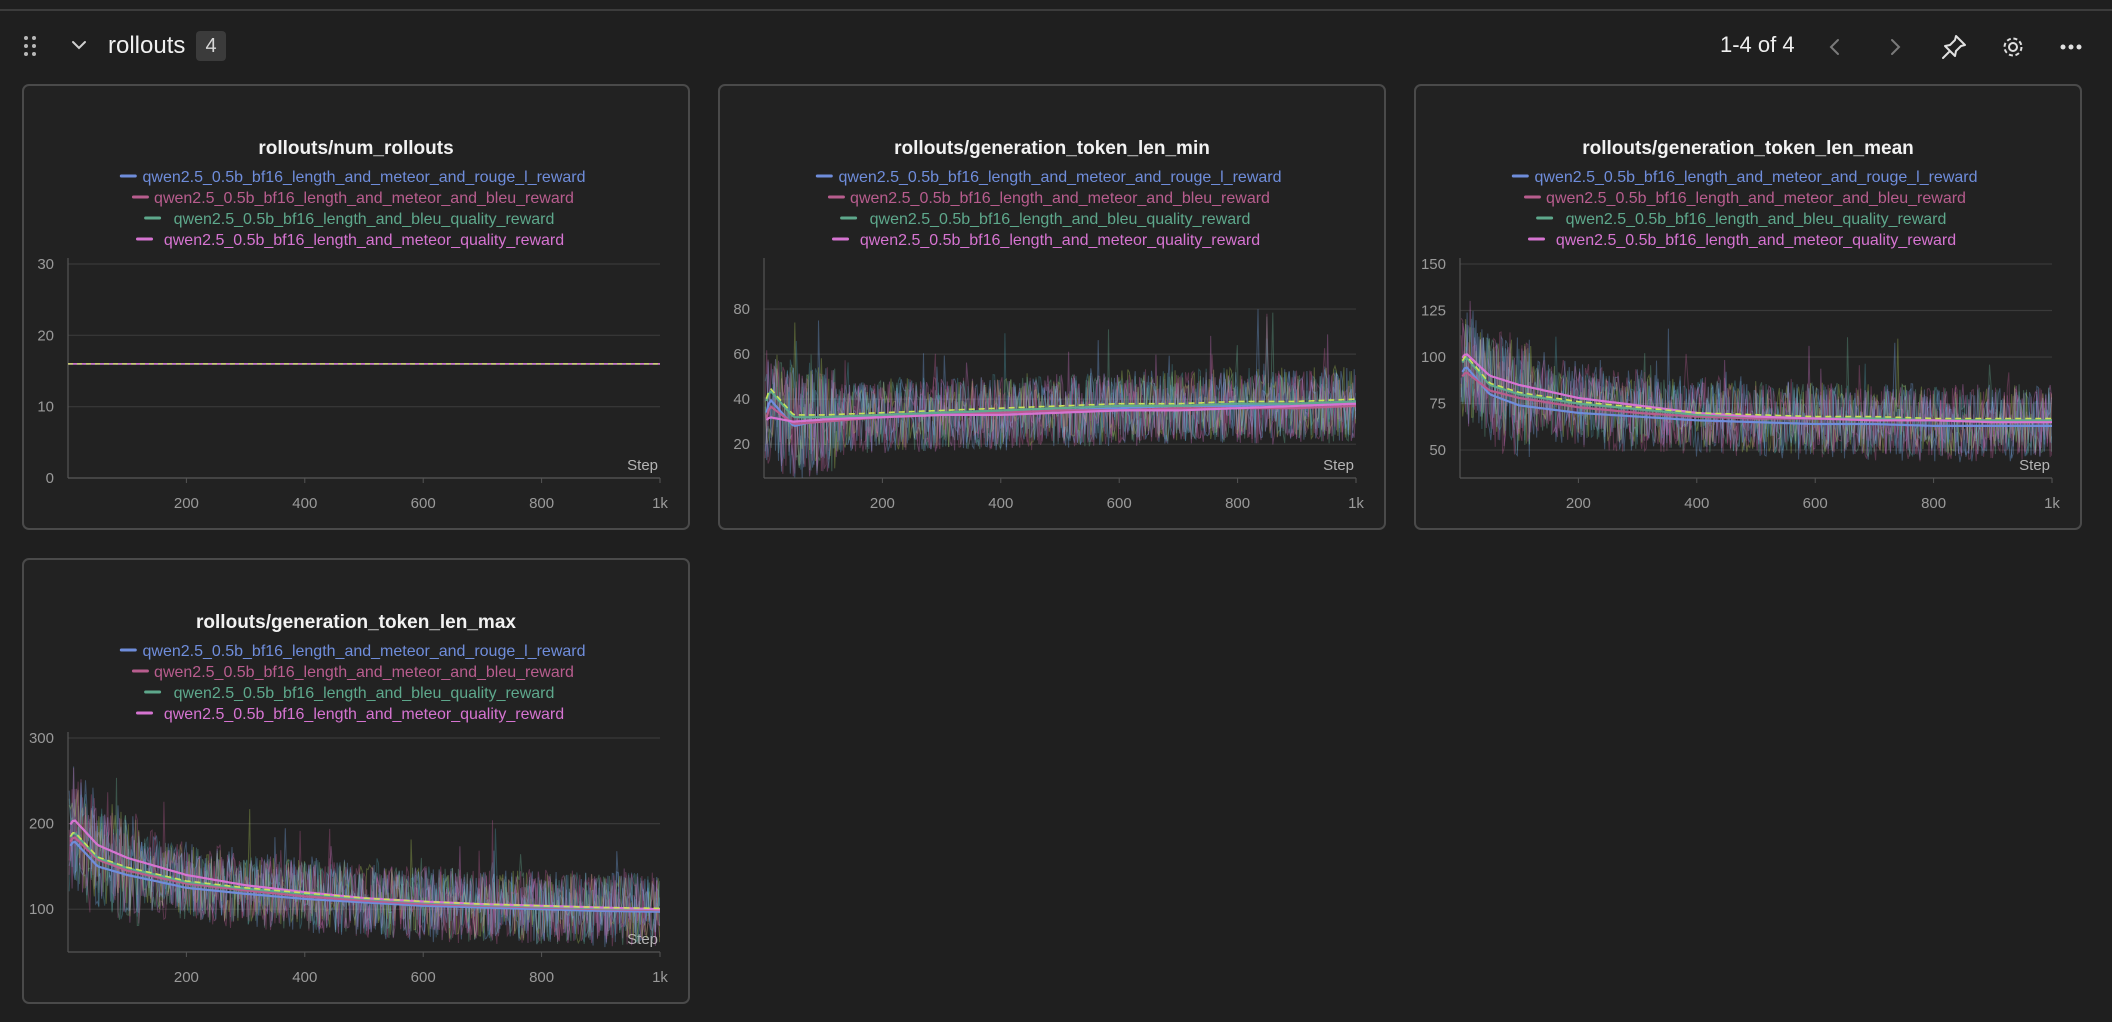 The height and width of the screenshot is (1022, 2112). Describe the element at coordinates (741, 399) in the screenshot. I see `y-tick-label: 40` at that location.